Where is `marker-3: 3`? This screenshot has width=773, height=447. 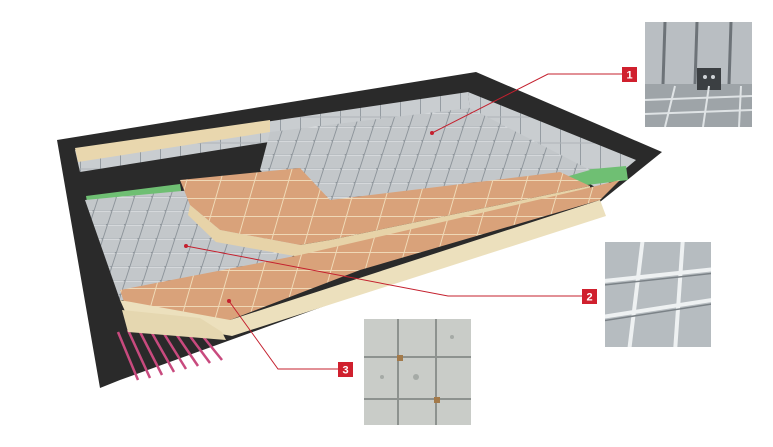 marker-3: 3 is located at coordinates (345, 369).